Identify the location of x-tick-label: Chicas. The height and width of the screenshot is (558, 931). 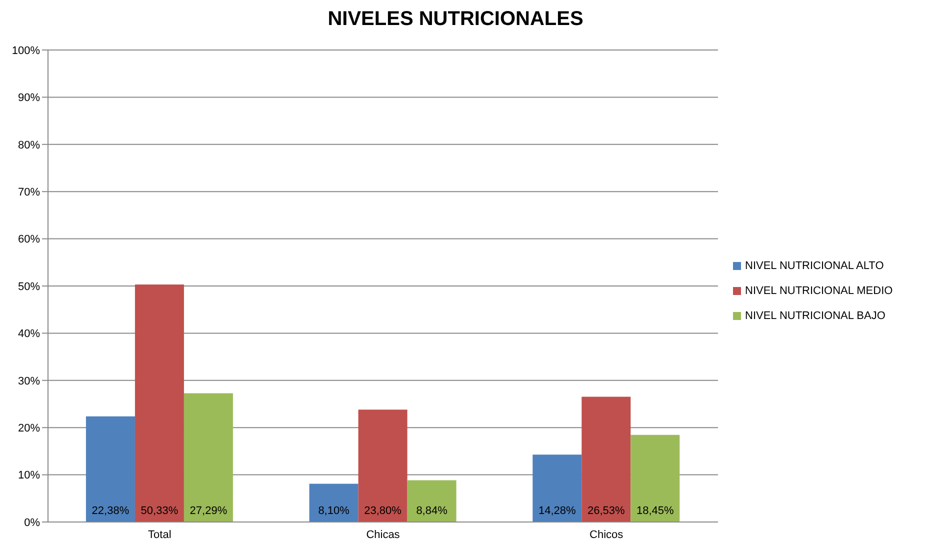
(383, 534).